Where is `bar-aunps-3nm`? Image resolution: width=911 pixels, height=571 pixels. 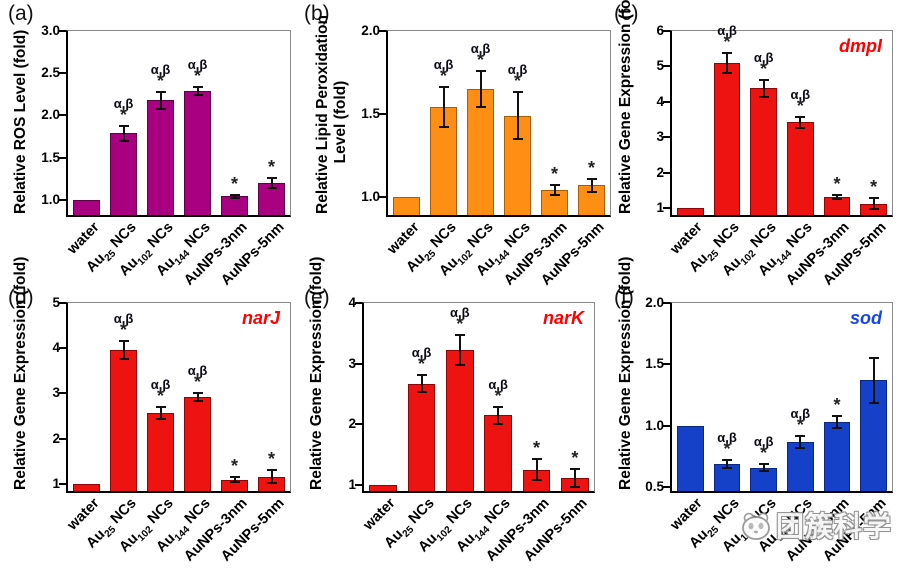
bar-aunps-3nm is located at coordinates (234, 205).